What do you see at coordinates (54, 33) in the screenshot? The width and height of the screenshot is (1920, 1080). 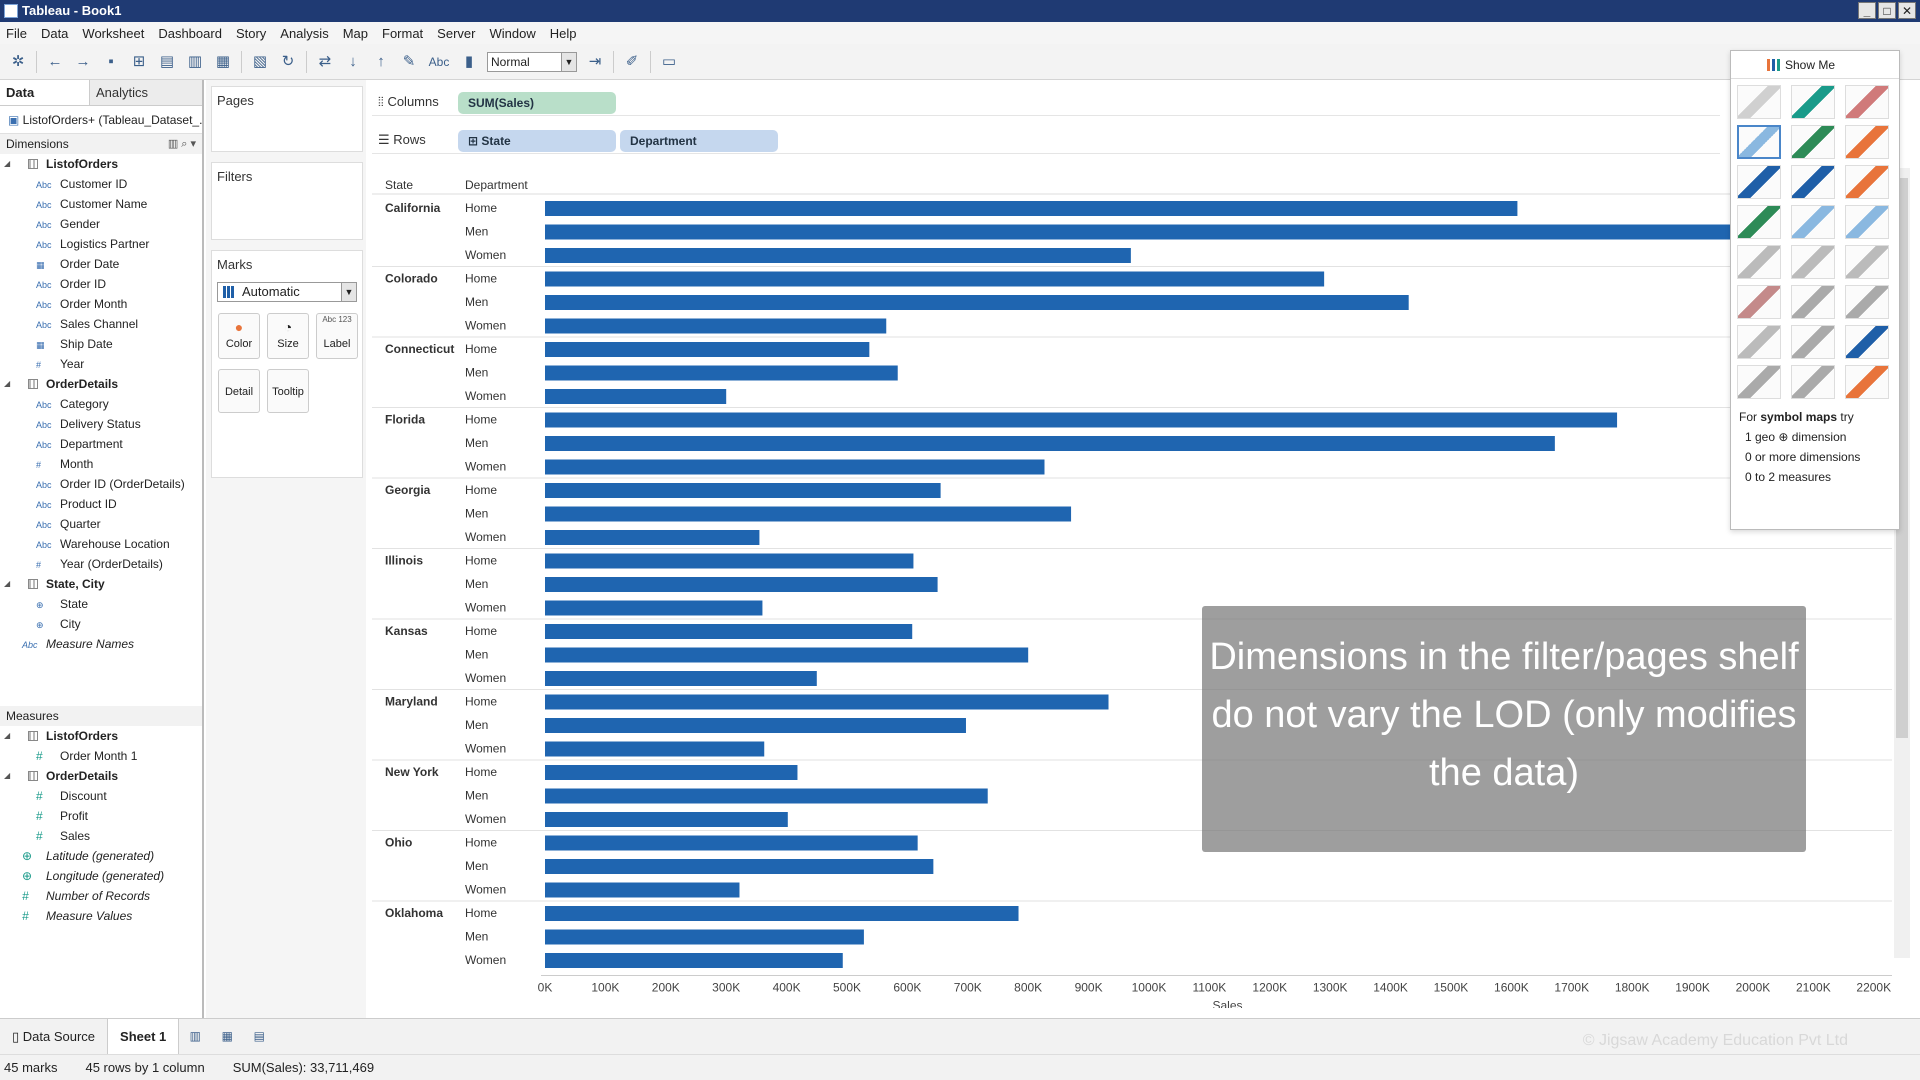 I see `menu-data: Data` at bounding box center [54, 33].